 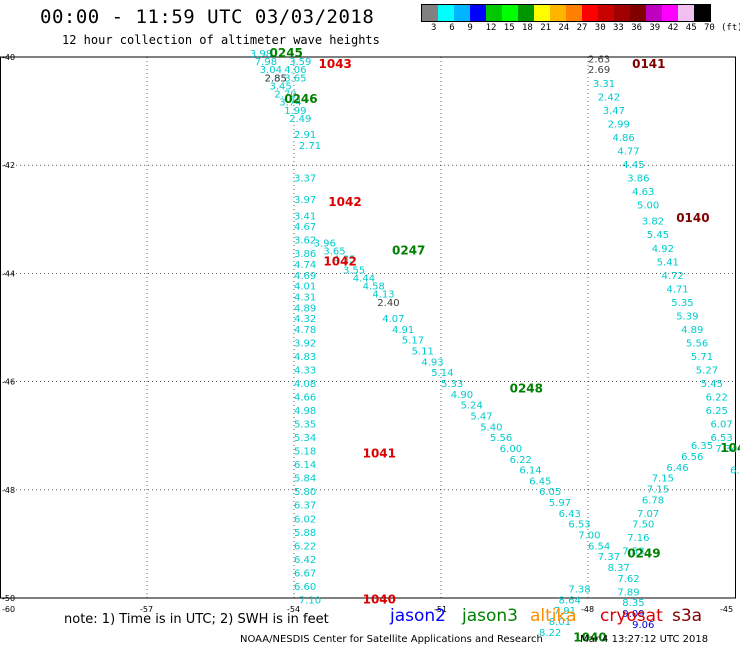 I want to click on wave-height-reading: 7.37, so click(x=609, y=557).